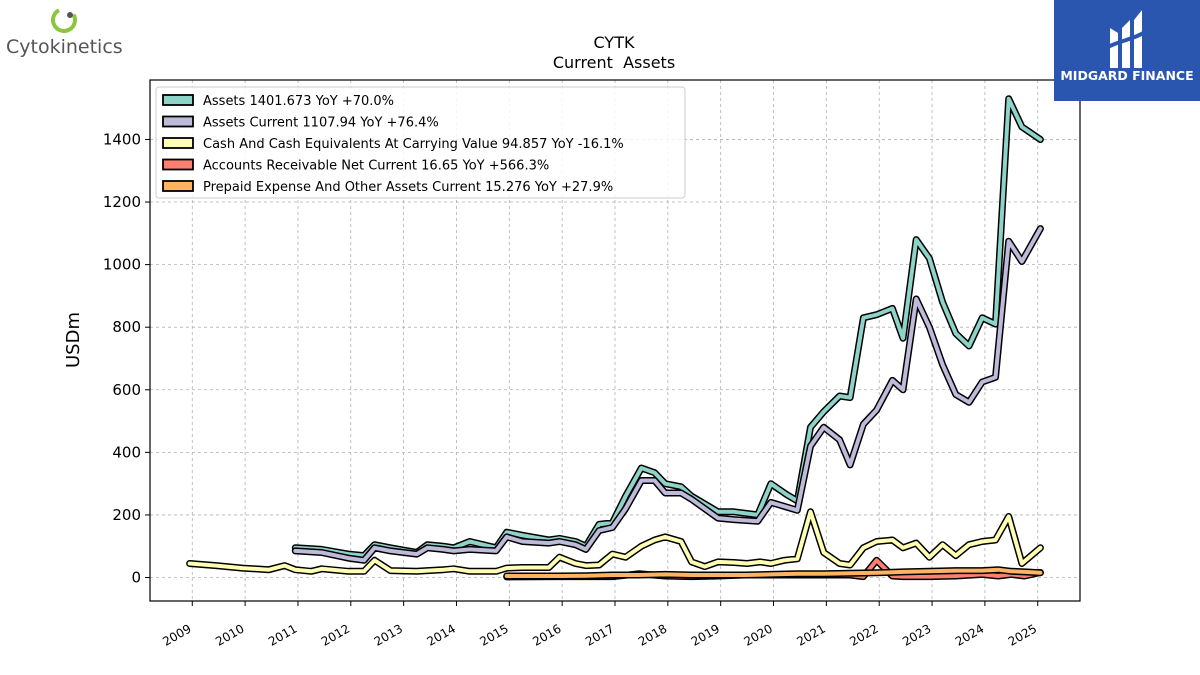 This screenshot has width=1200, height=675. What do you see at coordinates (321, 123) in the screenshot?
I see `legend-entry: Assets Current 1107.94 YoY +76.4%` at bounding box center [321, 123].